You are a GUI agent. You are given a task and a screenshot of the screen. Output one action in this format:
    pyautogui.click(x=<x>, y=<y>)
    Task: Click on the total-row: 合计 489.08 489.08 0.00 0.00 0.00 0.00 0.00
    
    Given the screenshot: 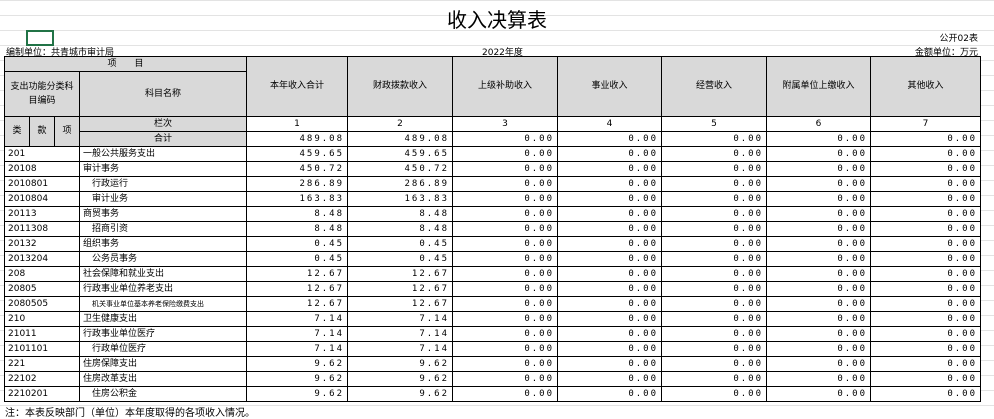 What is the action you would take?
    pyautogui.click(x=493, y=139)
    